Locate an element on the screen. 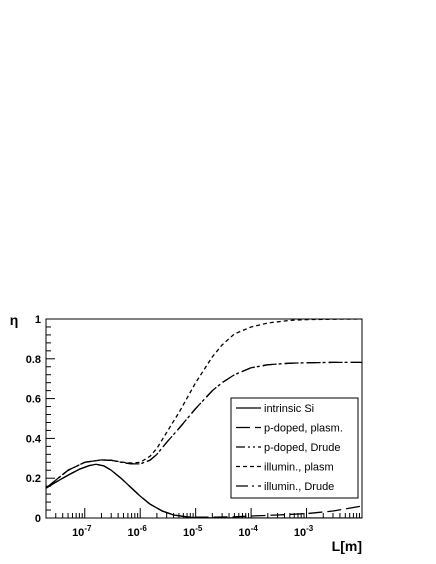  x-tick-label: 10⁻⁴ is located at coordinates (248, 531).